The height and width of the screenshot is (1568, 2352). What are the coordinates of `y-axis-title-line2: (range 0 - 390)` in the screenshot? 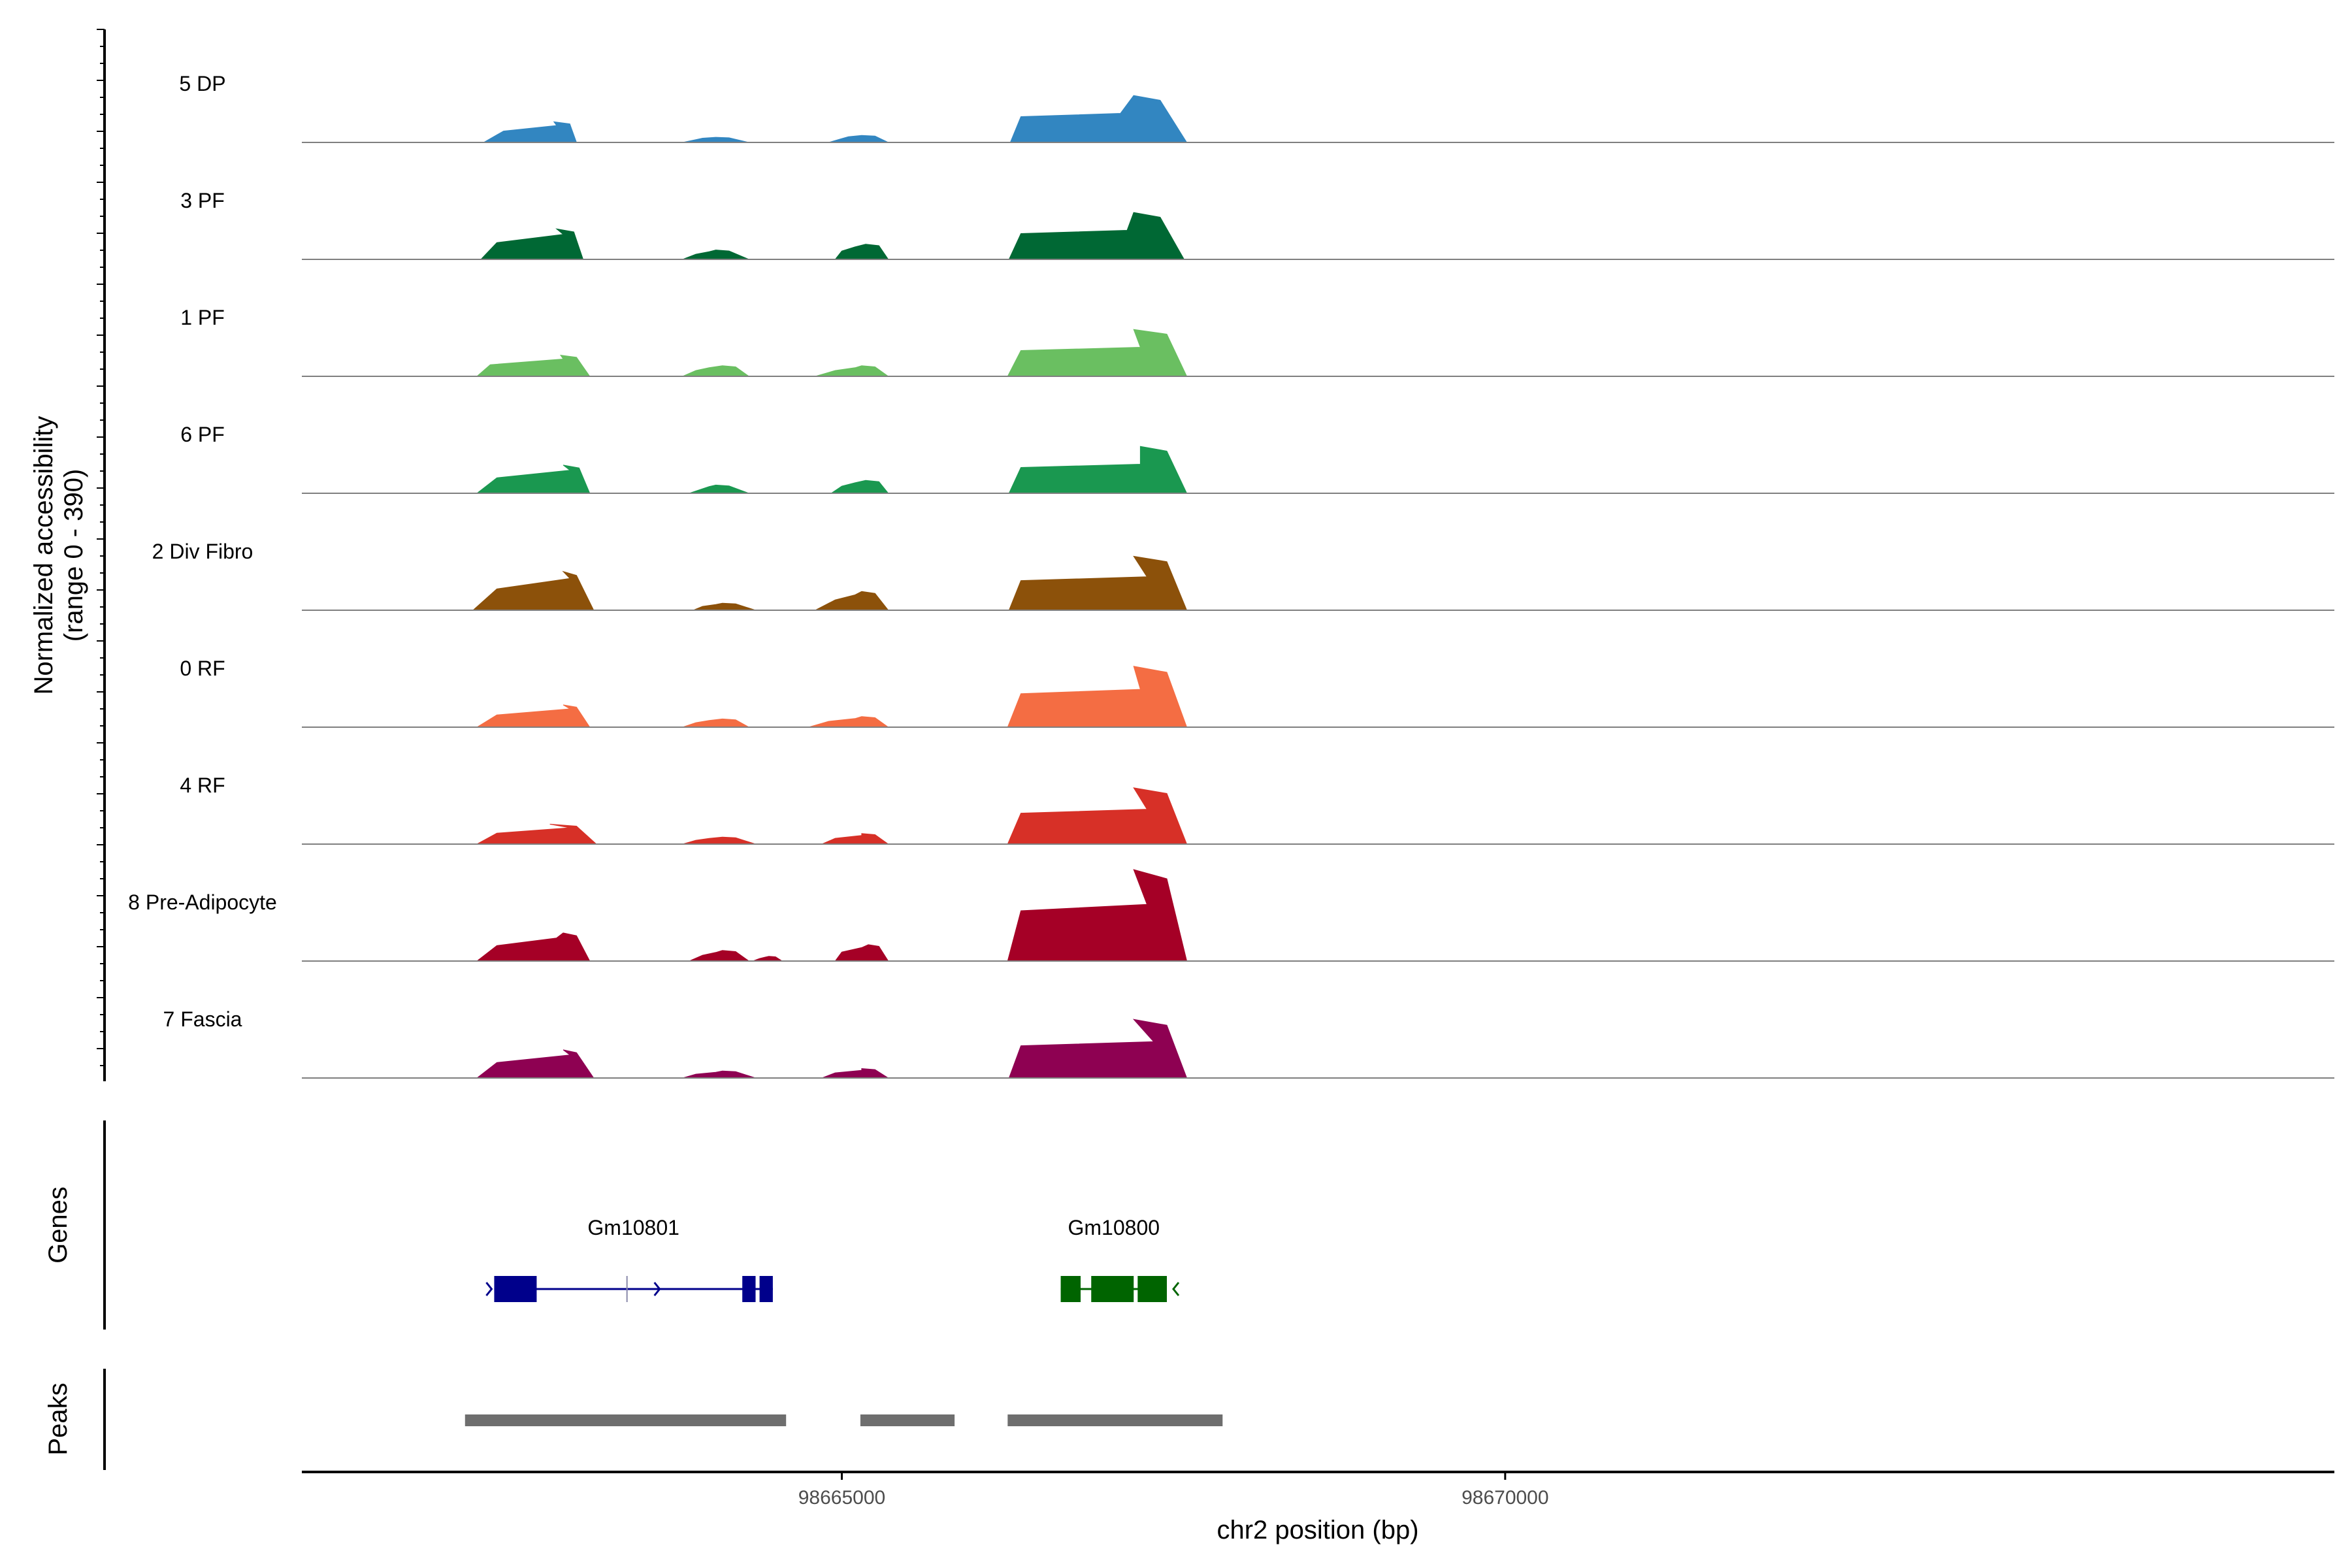 It's located at (73, 555).